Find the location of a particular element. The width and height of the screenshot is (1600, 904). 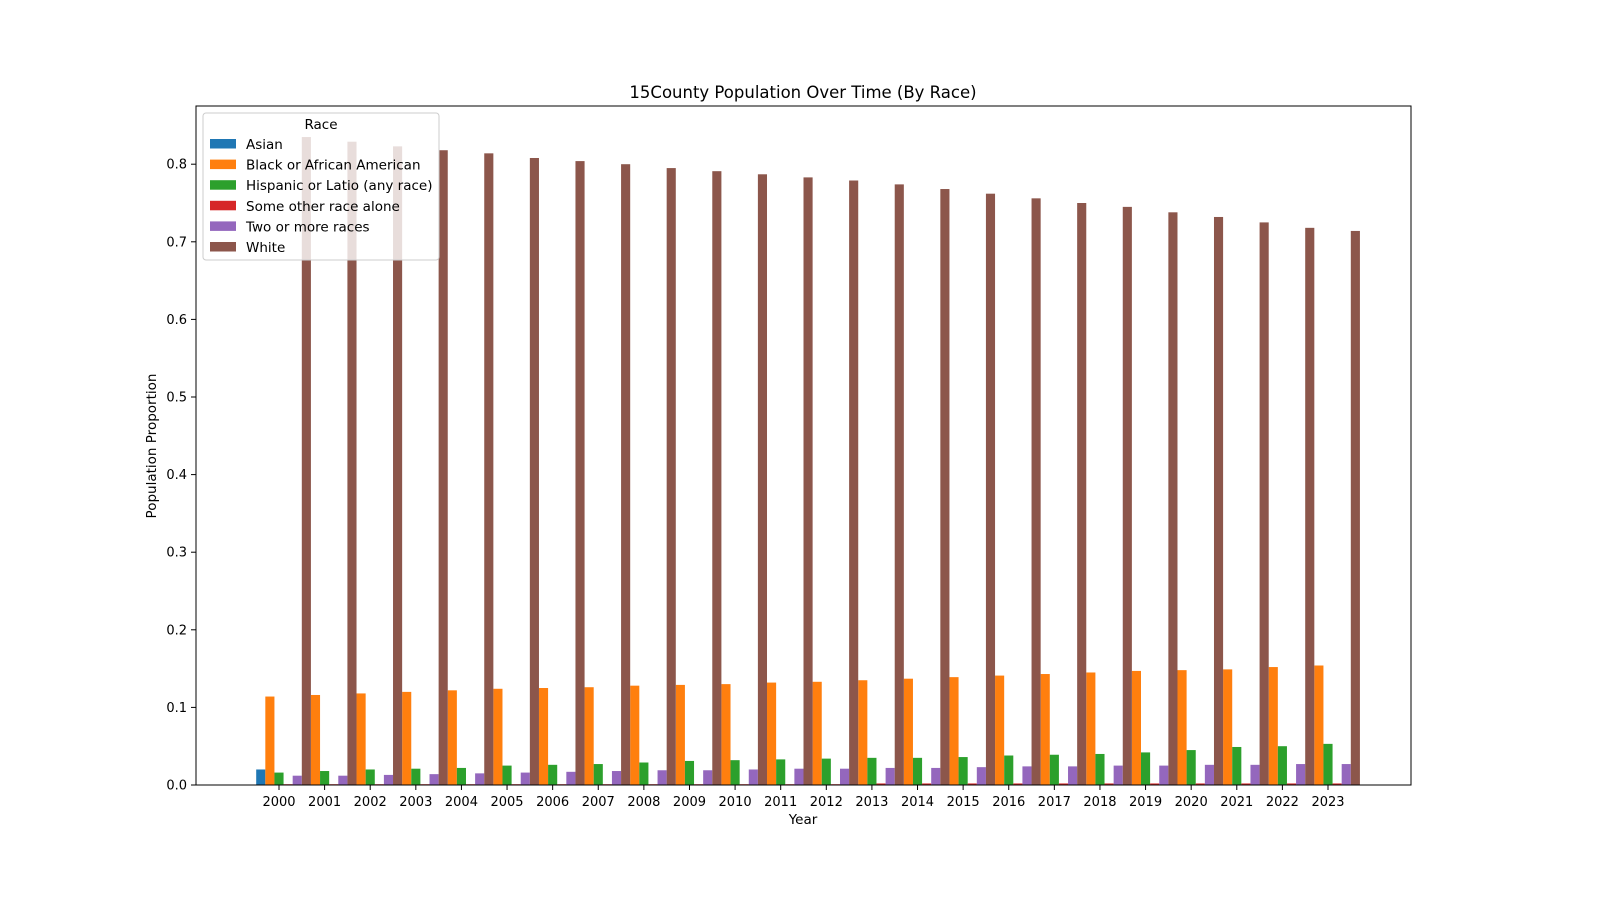

legend-entry: White is located at coordinates (247, 248).